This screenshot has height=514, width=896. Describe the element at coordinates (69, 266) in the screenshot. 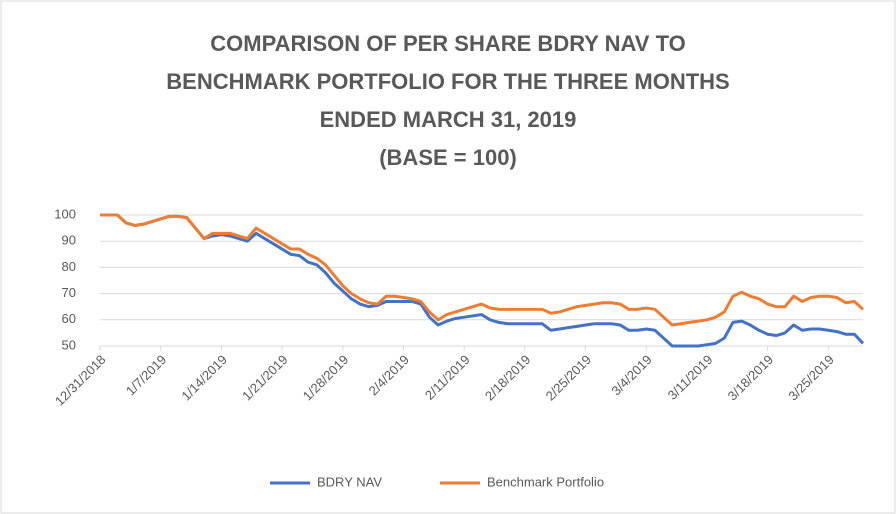

I see `y-tick-label: 80` at that location.